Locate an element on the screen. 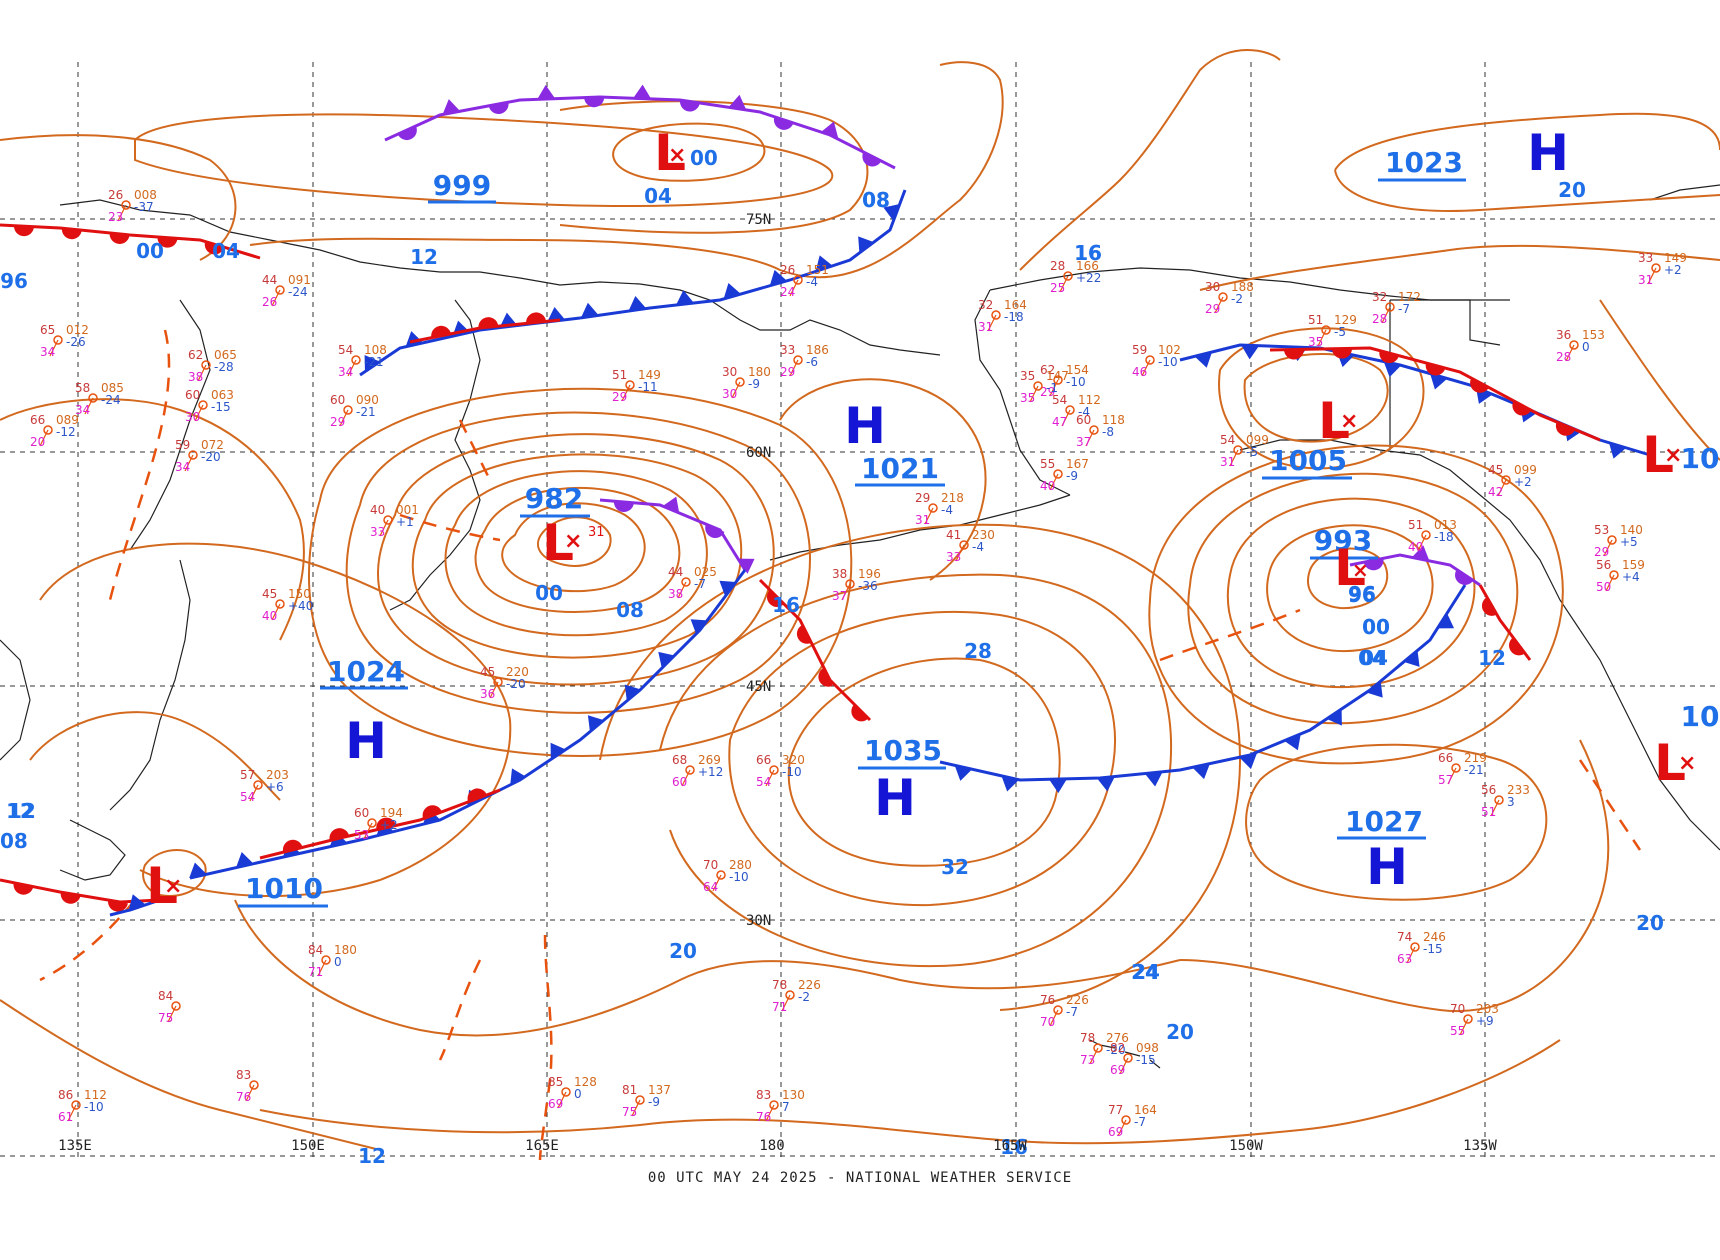  station-plot: 62 38 065-28 is located at coordinates (212, 366).